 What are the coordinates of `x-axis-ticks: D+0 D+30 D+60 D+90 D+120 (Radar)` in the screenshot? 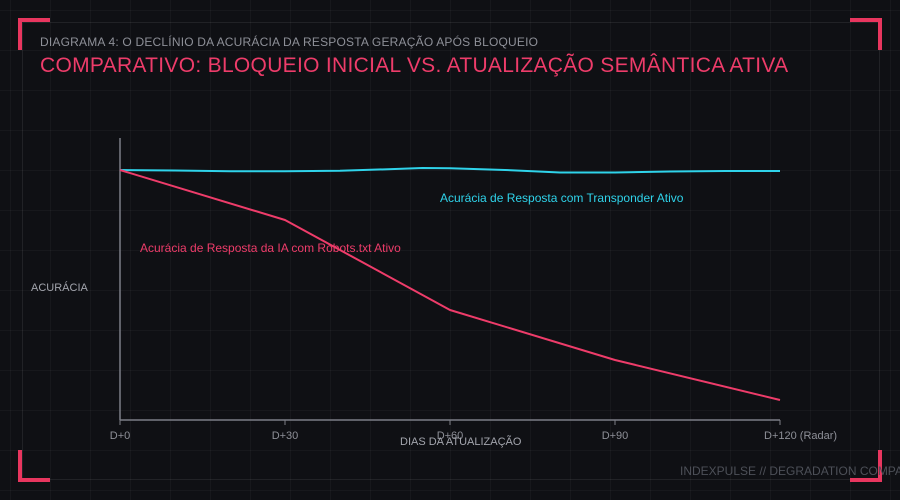 It's located at (473, 431).